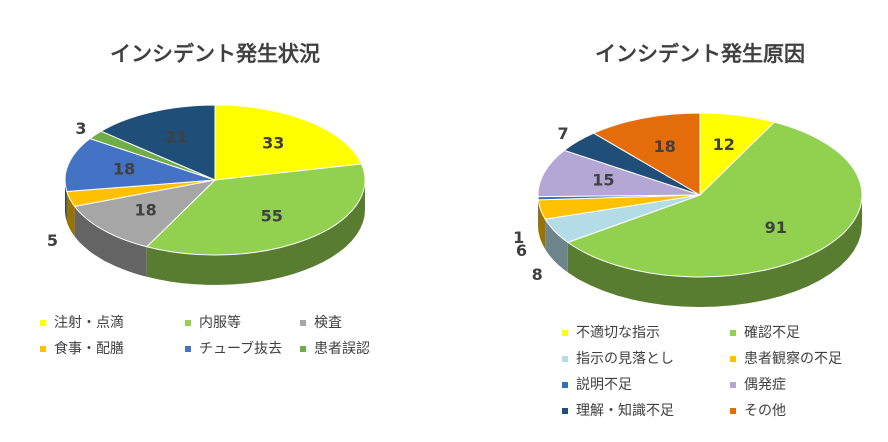  I want to click on data-label: 15, so click(603, 180).